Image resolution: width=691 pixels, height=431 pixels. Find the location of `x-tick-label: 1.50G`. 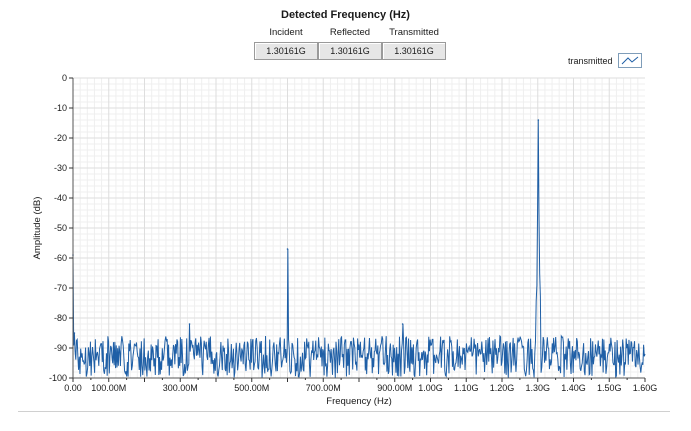

x-tick-label: 1.50G is located at coordinates (609, 388).